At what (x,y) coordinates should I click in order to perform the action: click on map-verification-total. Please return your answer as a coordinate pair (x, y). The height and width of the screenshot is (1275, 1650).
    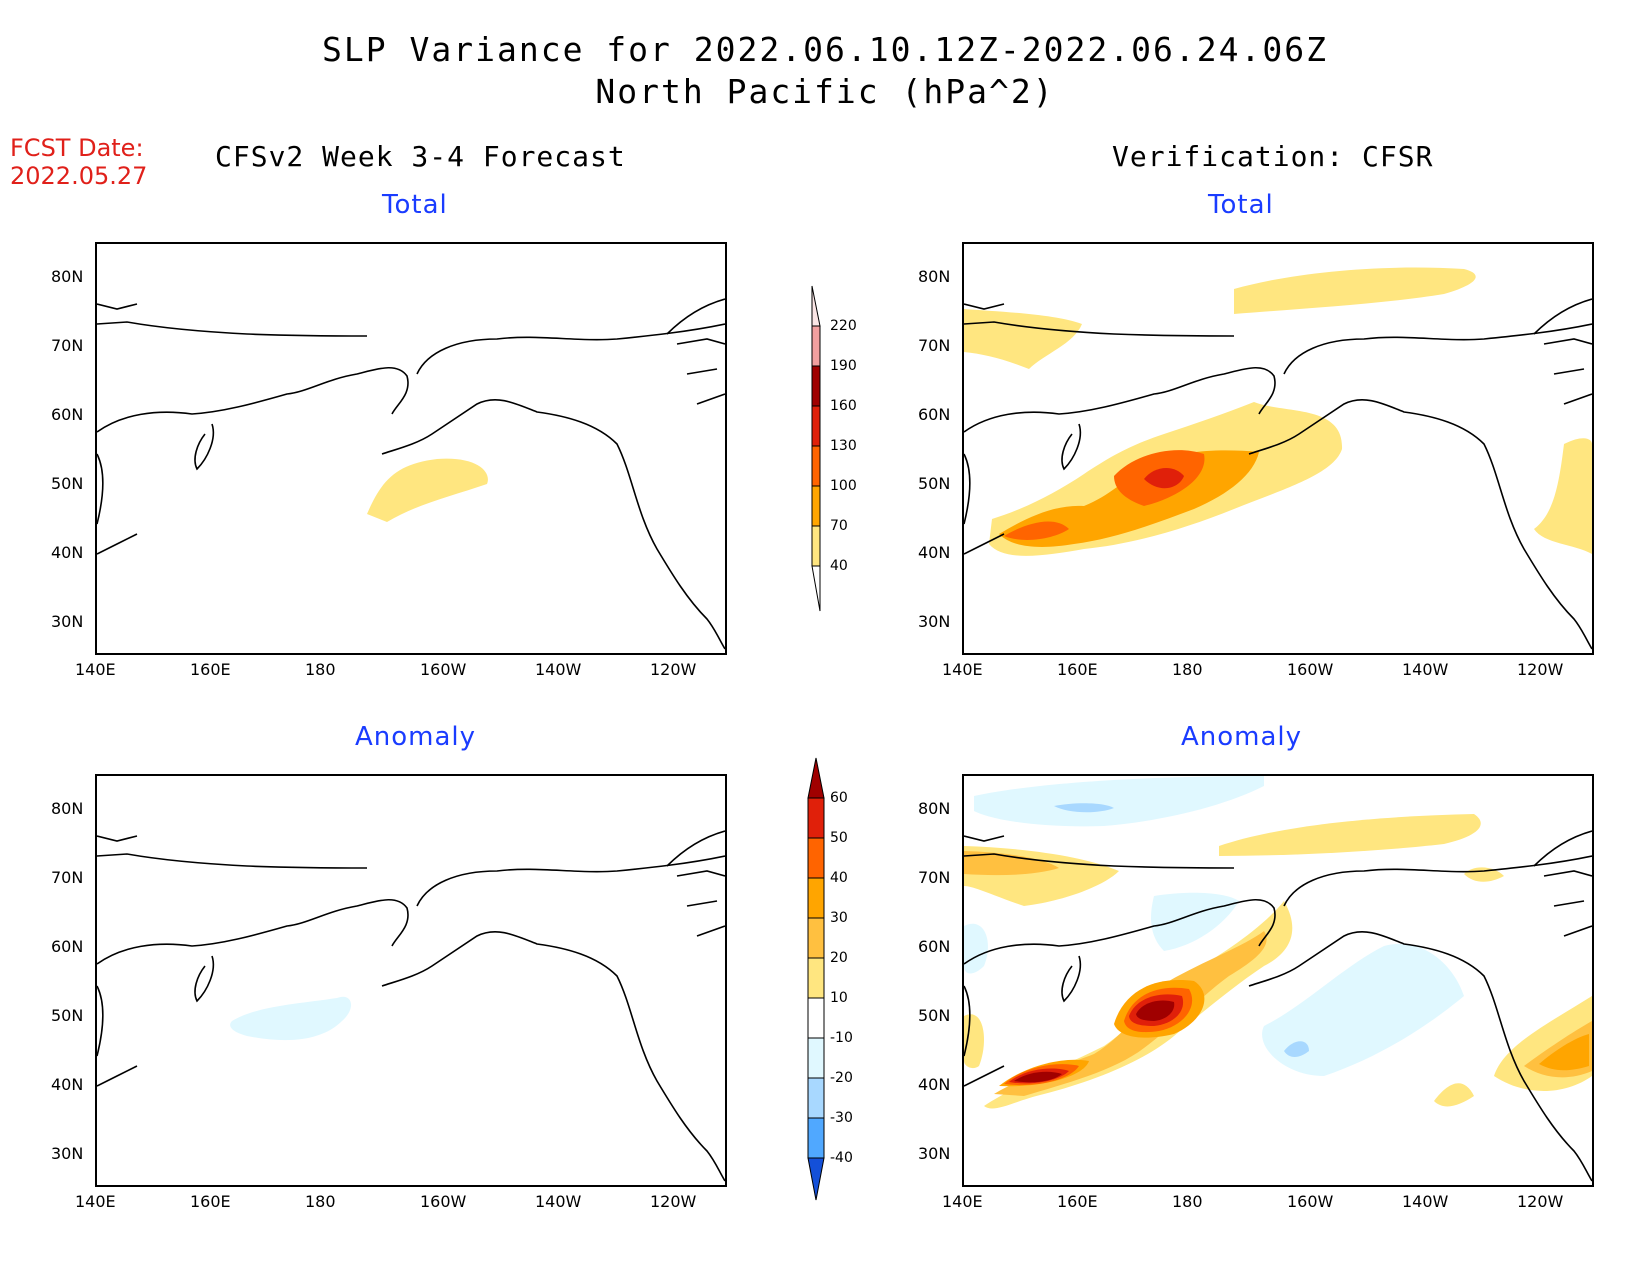
    Looking at the image, I should click on (1278, 448).